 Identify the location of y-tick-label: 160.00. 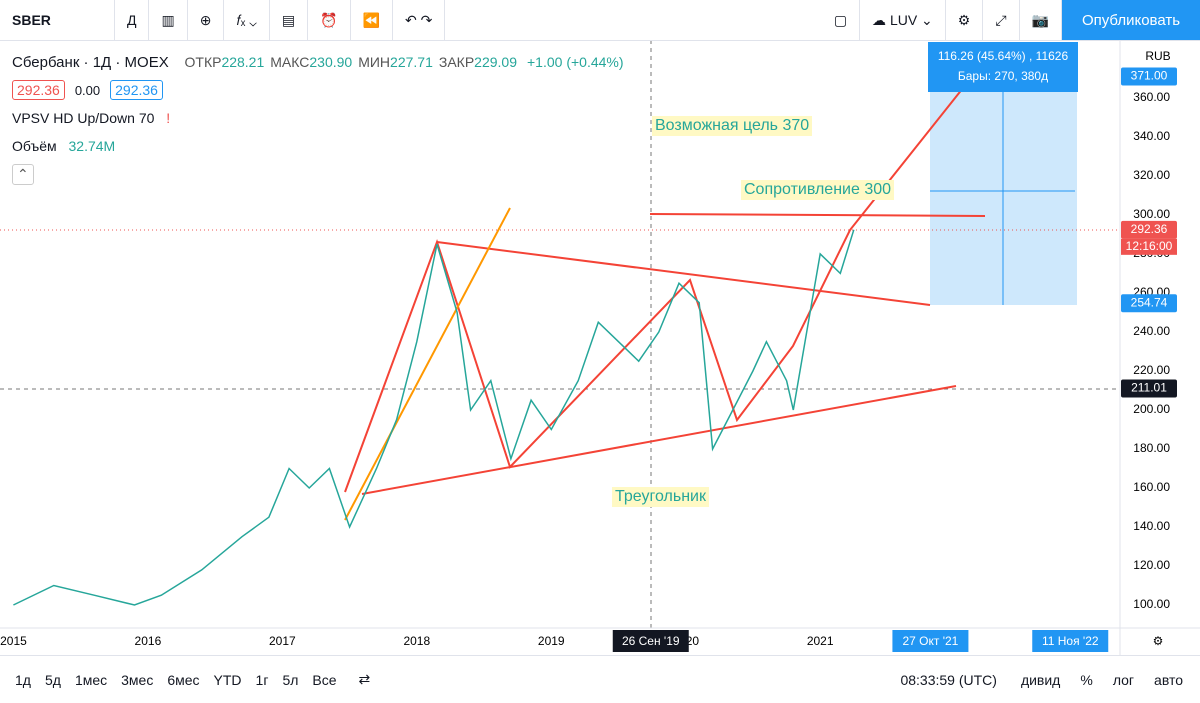
(1151, 487).